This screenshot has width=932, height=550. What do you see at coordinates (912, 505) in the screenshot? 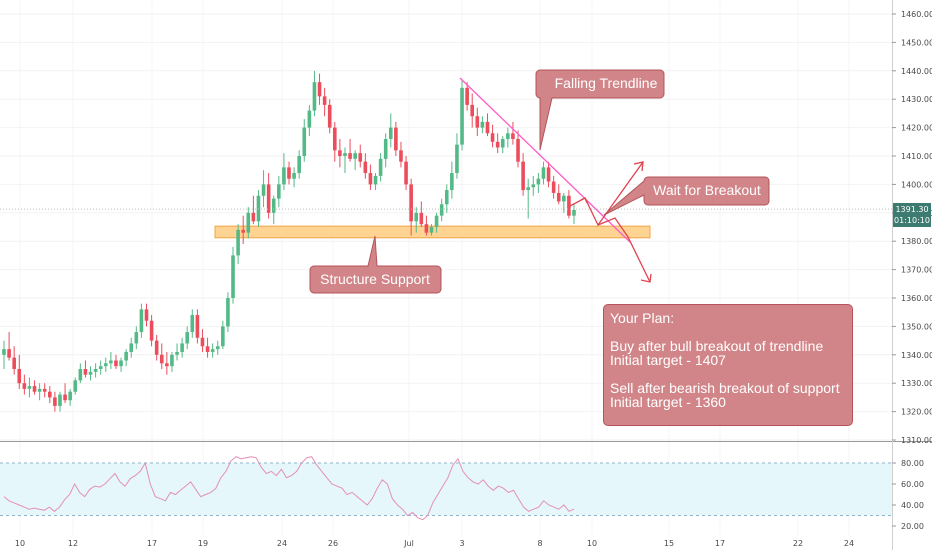
I see `rsi-tick-label: 40.00` at bounding box center [912, 505].